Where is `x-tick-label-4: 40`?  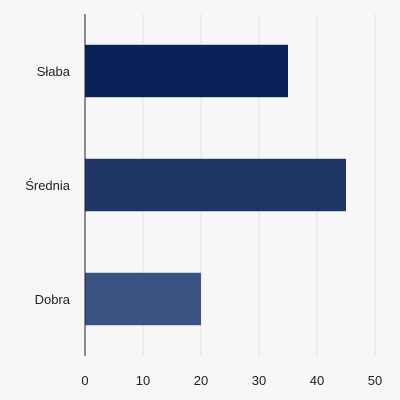
x-tick-label-4: 40 is located at coordinates (317, 380).